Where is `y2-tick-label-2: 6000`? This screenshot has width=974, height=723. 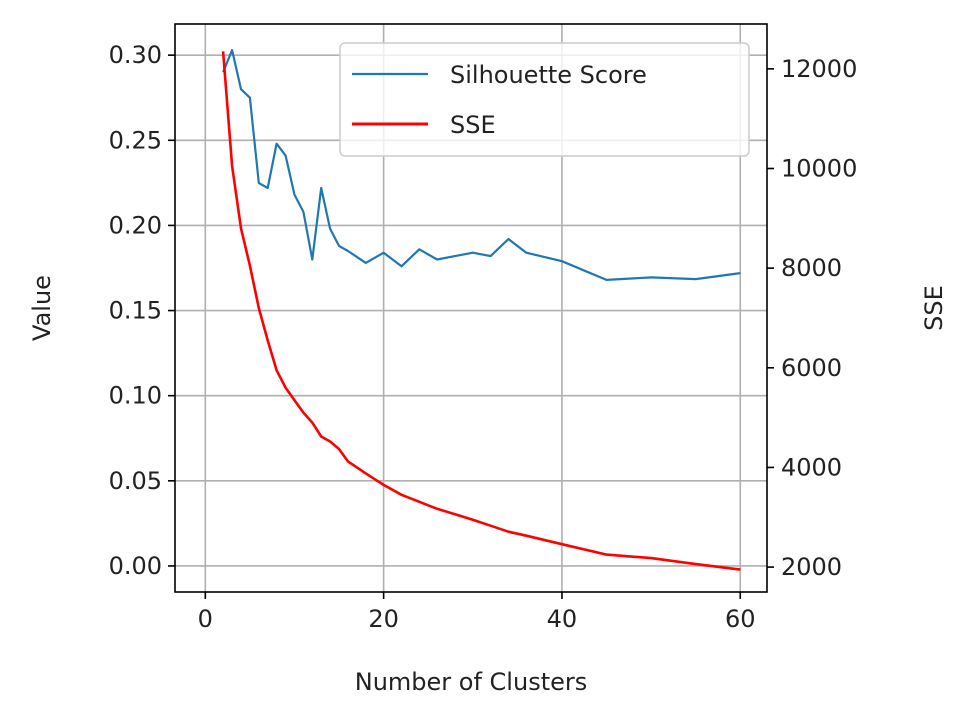 y2-tick-label-2: 6000 is located at coordinates (811, 368).